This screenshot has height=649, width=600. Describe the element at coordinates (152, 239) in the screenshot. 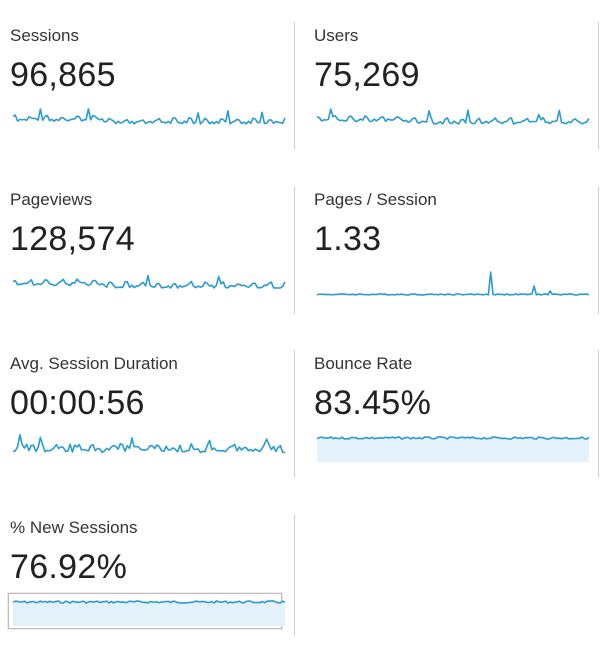

I see `metric-tile-pageviews: Pageviews 128,574` at that location.